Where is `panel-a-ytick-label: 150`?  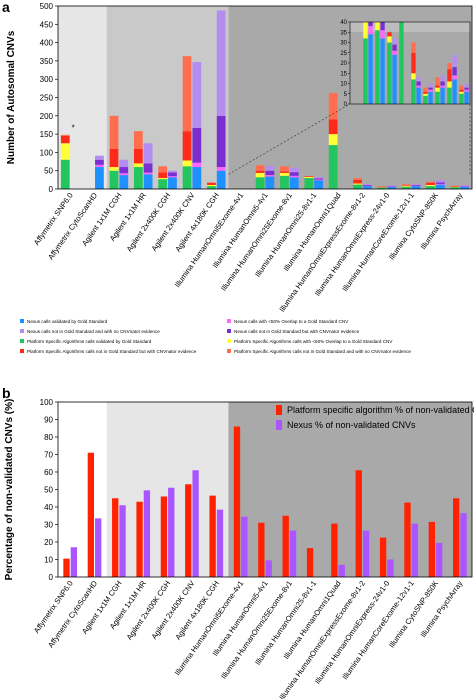
panel-a-ytick-label: 150 is located at coordinates (47, 134).